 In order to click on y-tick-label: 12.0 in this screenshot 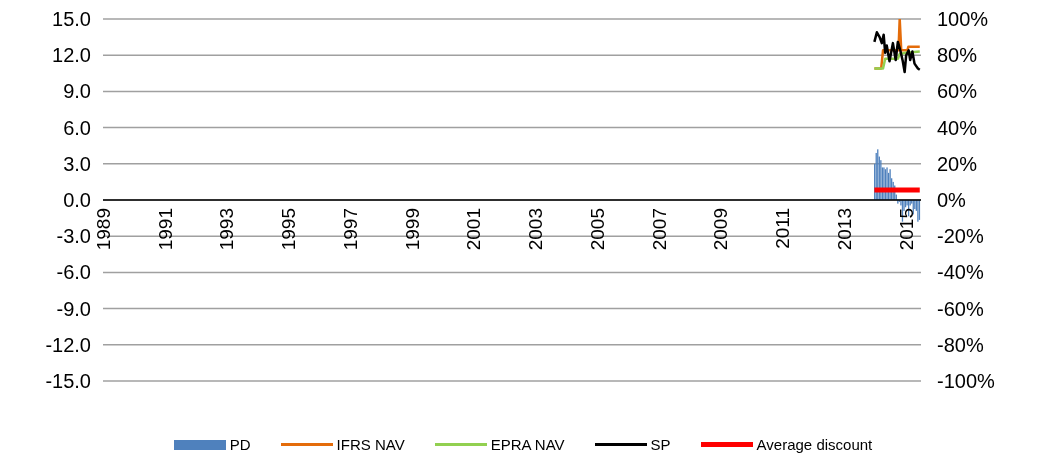, I will do `click(71, 55)`.